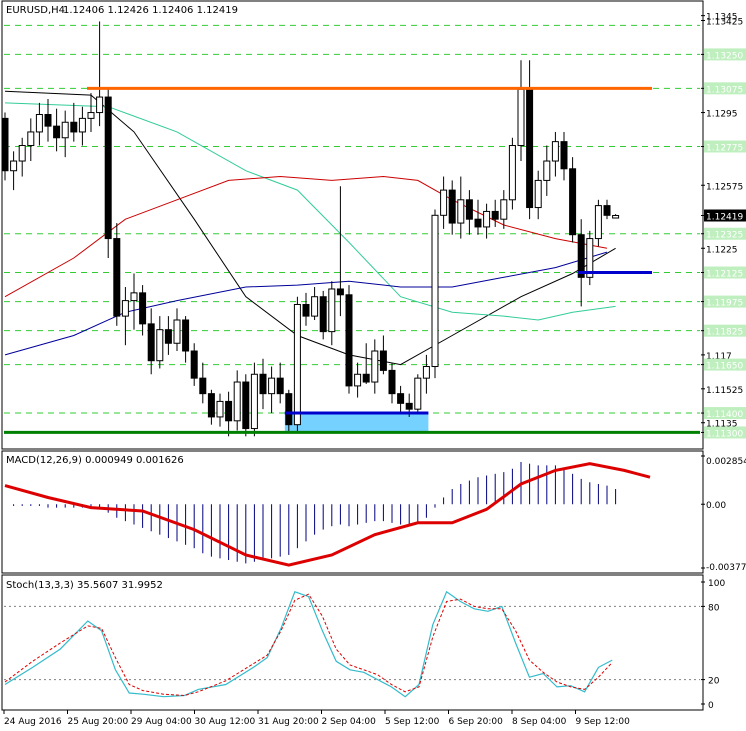 This screenshot has width=746, height=731. I want to click on price-label: 1.12125, so click(724, 274).